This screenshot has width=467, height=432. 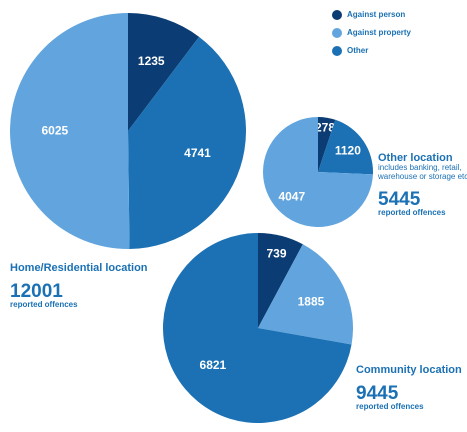 I want to click on pie-title: Community location, so click(x=409, y=370).